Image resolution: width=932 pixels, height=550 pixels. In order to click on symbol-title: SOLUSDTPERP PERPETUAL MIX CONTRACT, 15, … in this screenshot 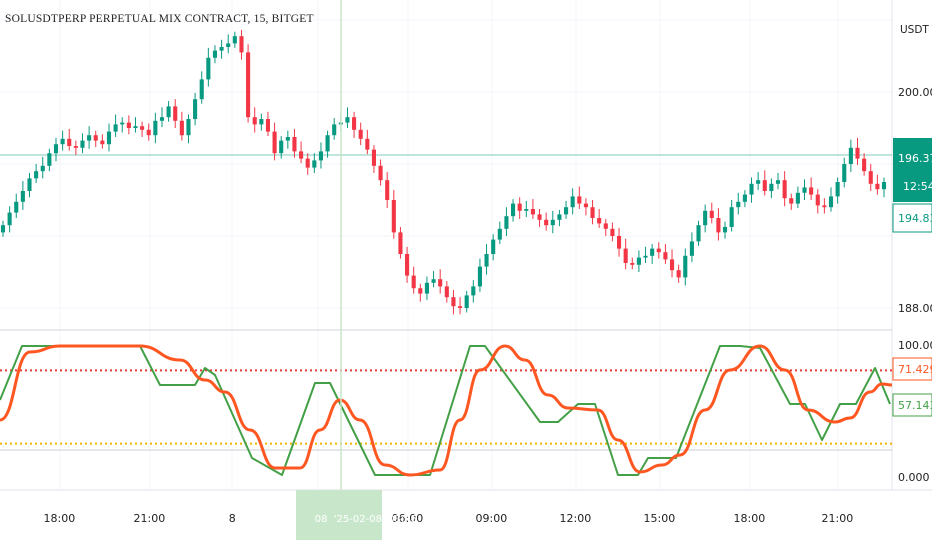, I will do `click(159, 19)`.